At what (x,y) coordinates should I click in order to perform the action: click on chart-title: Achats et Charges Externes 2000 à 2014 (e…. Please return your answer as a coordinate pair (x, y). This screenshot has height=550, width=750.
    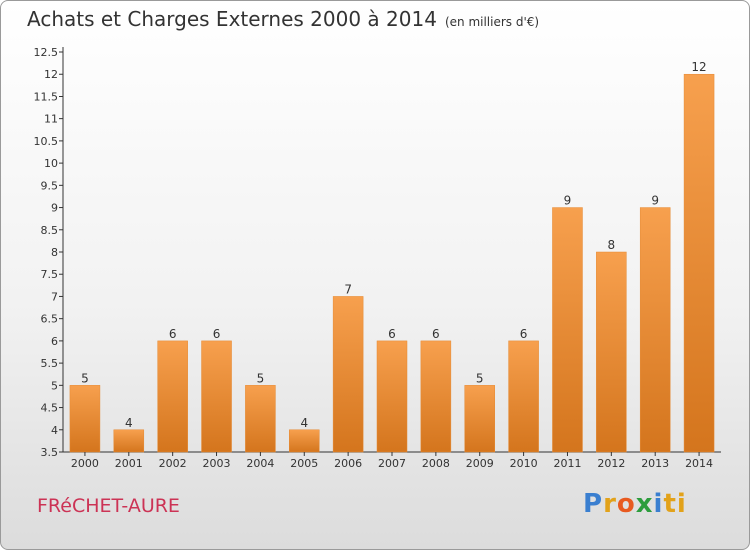
    Looking at the image, I should click on (283, 19).